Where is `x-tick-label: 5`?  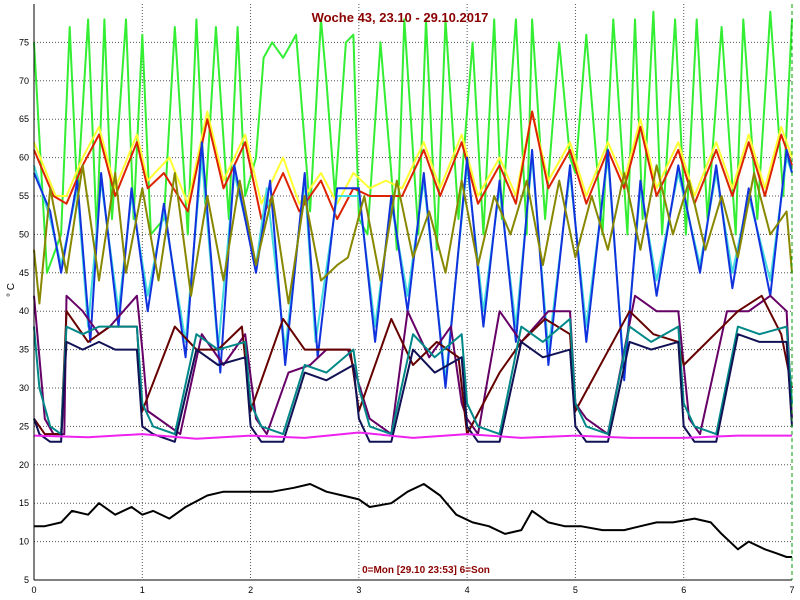 x-tick-label: 5 is located at coordinates (575, 590).